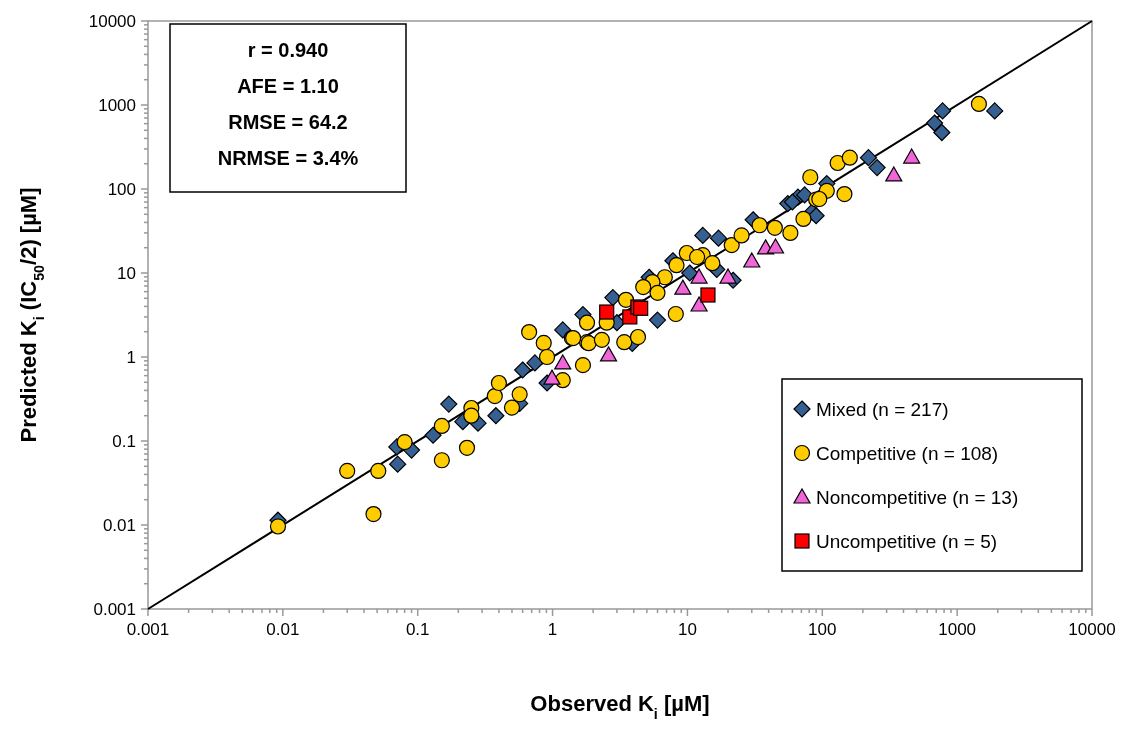  What do you see at coordinates (114, 609) in the screenshot?
I see `y-tick-label: 0.001` at bounding box center [114, 609].